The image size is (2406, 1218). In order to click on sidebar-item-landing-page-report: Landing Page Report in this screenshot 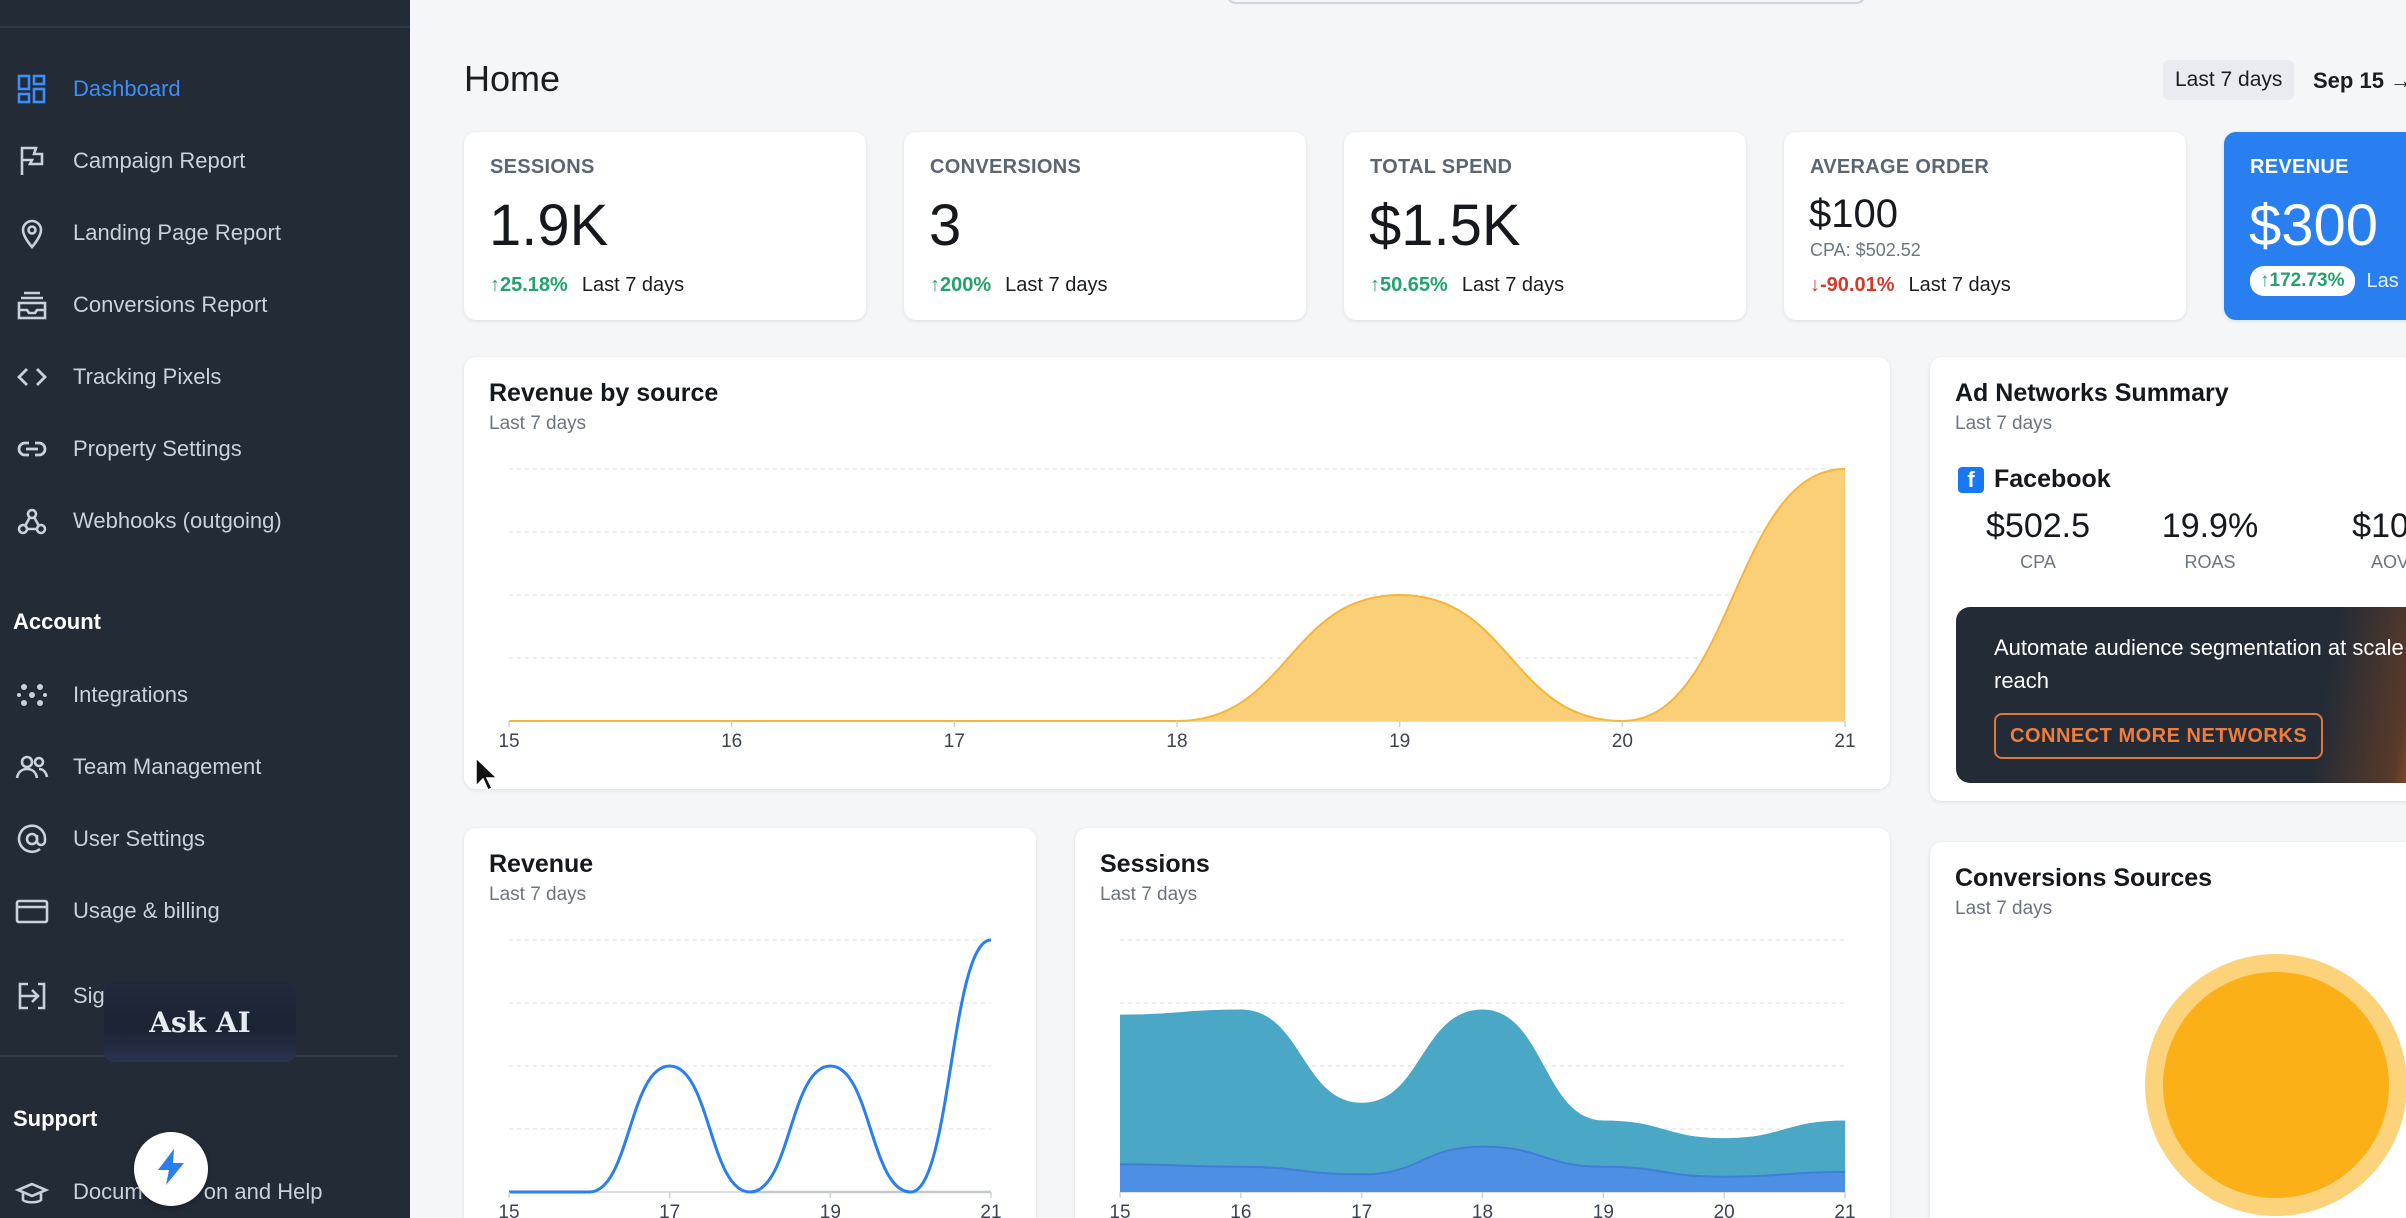, I will do `click(205, 233)`.